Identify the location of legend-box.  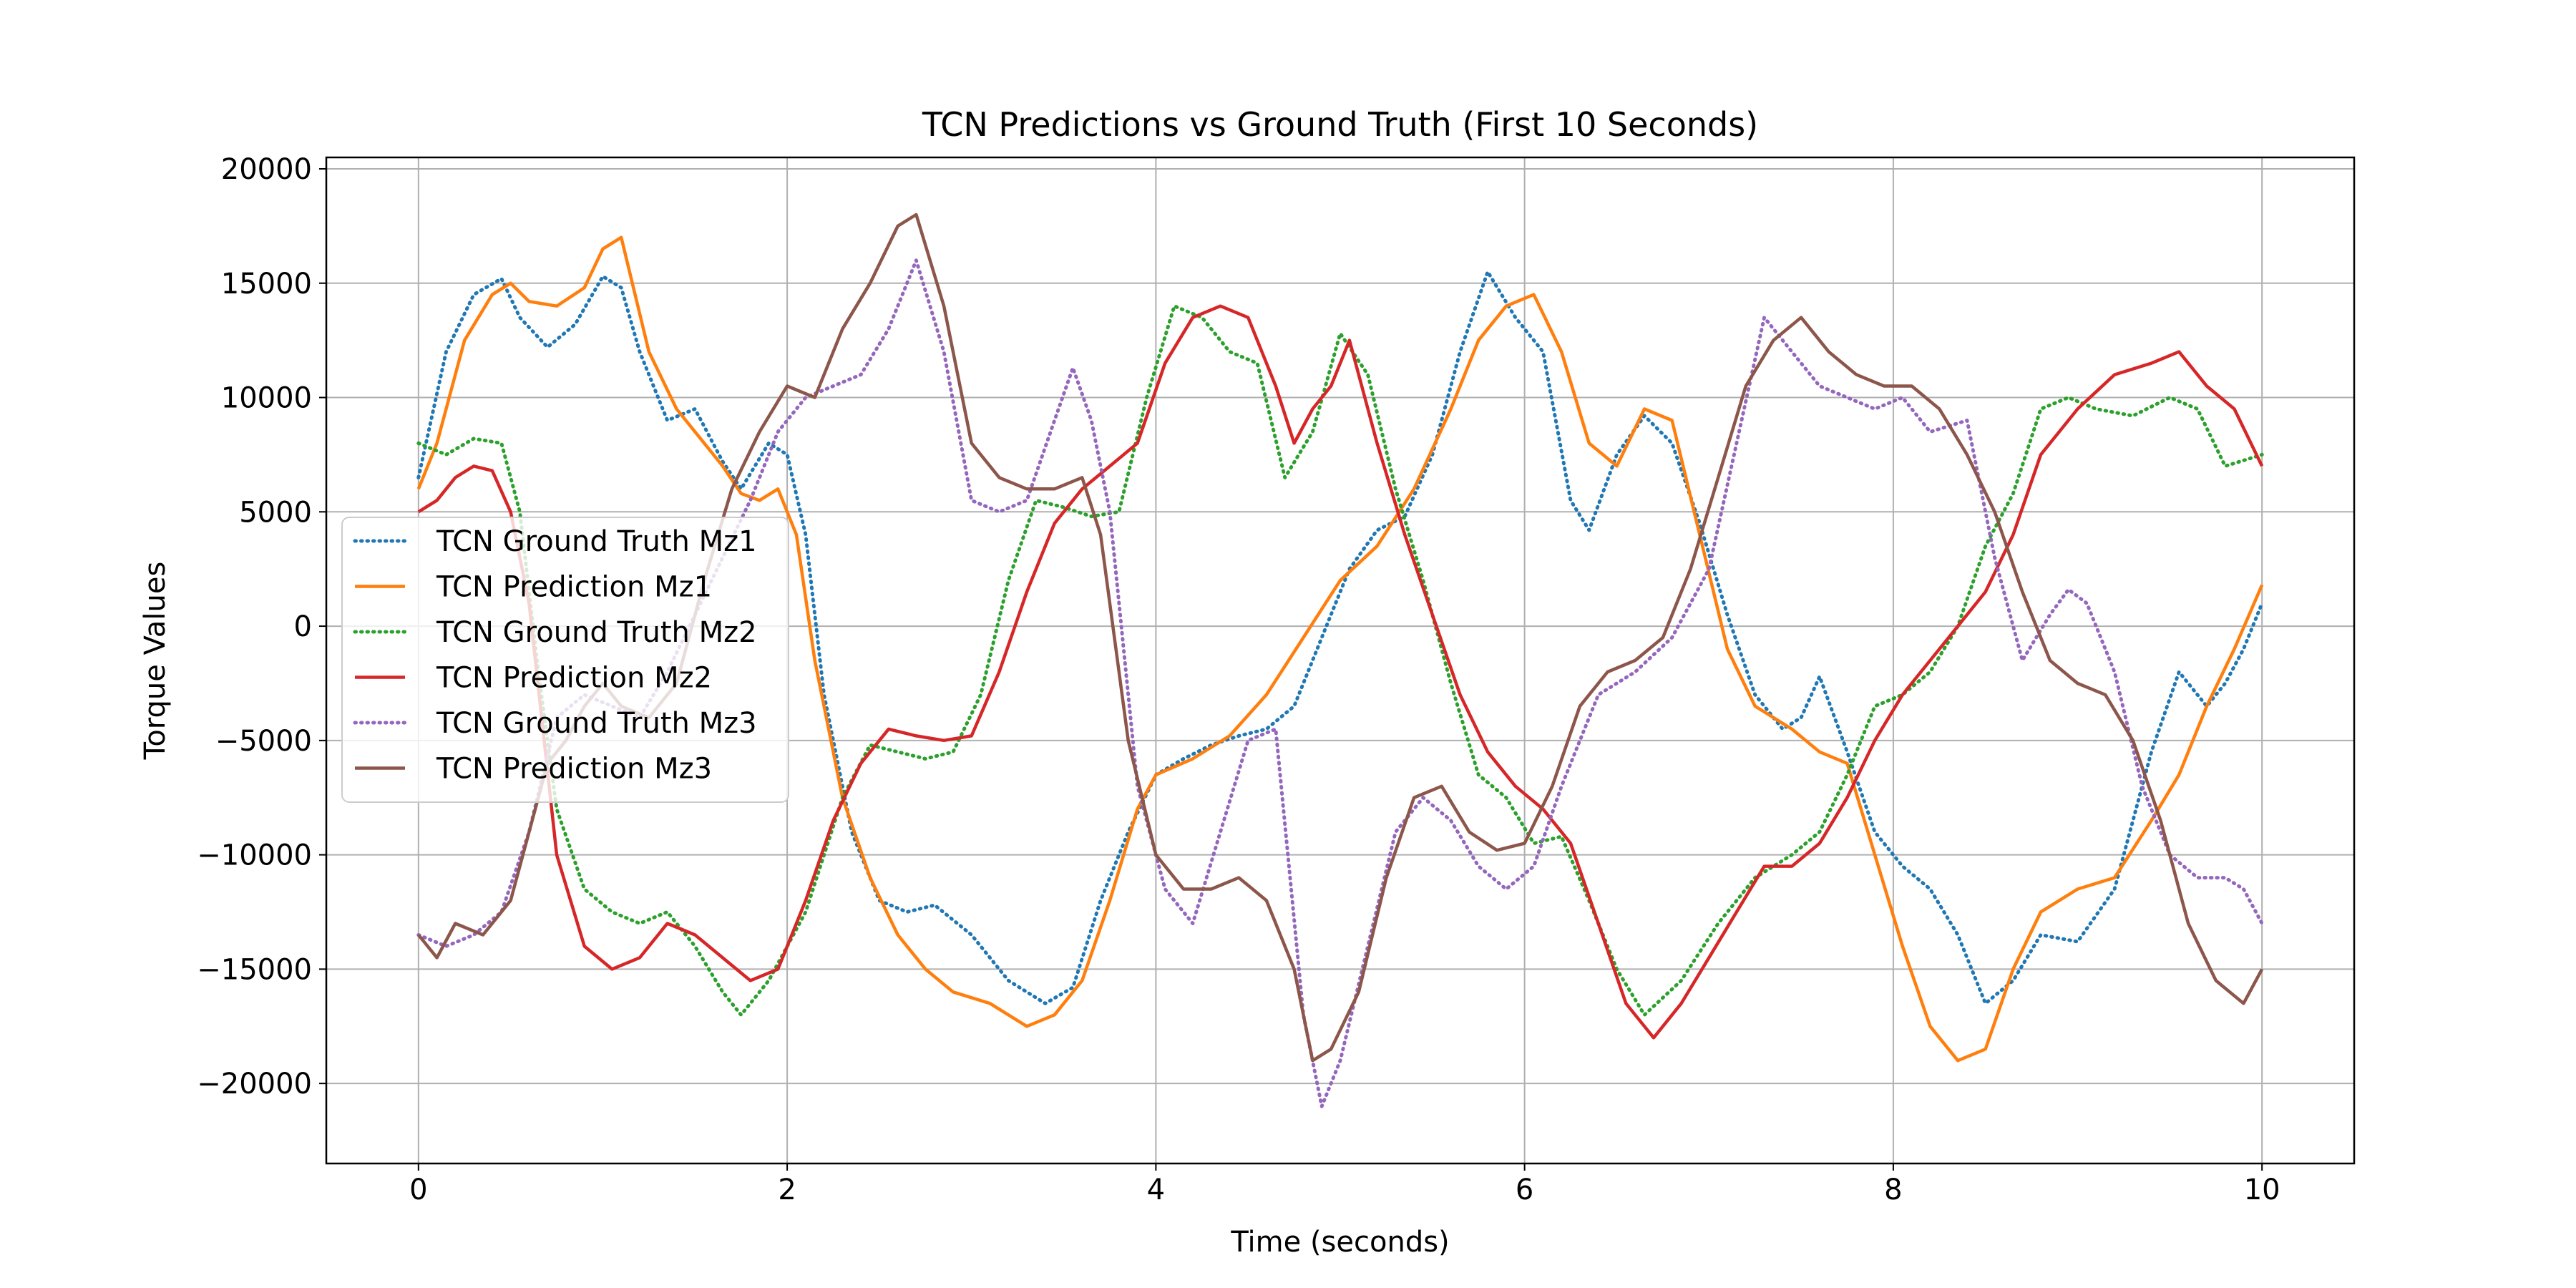
(565, 660).